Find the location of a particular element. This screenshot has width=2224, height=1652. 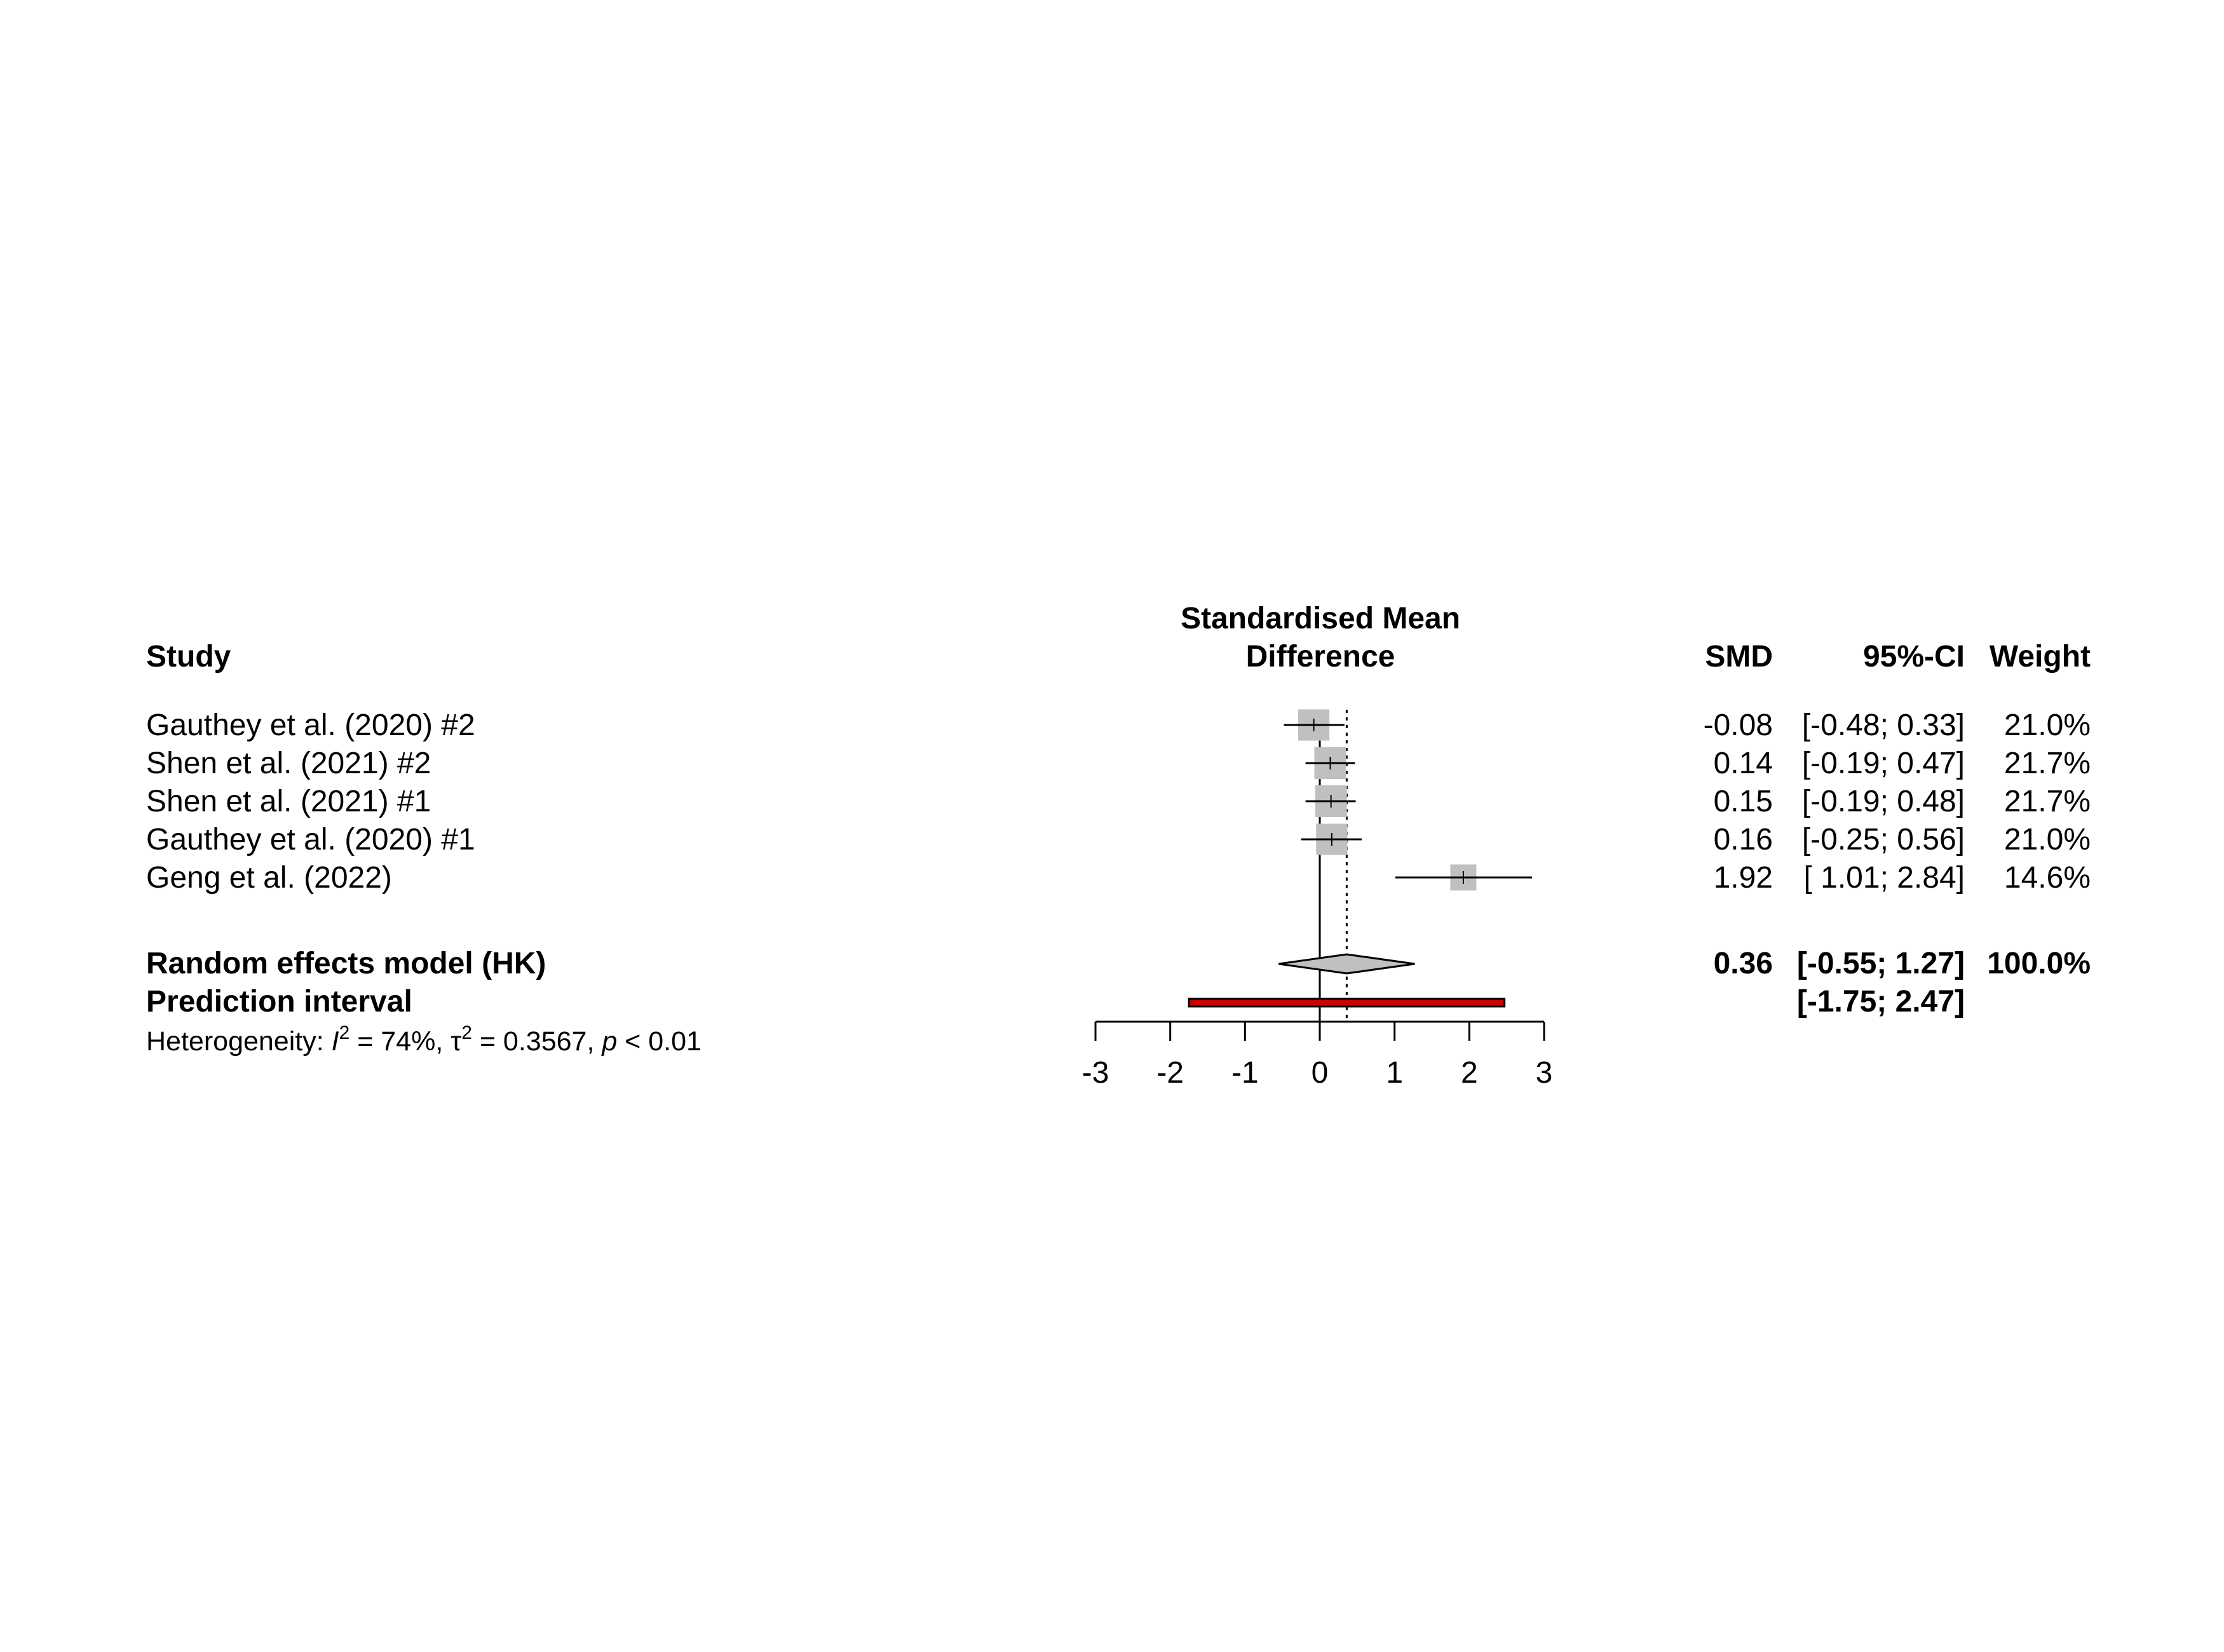

study-label: Shen et al. (2021) #1 is located at coordinates (288, 802).